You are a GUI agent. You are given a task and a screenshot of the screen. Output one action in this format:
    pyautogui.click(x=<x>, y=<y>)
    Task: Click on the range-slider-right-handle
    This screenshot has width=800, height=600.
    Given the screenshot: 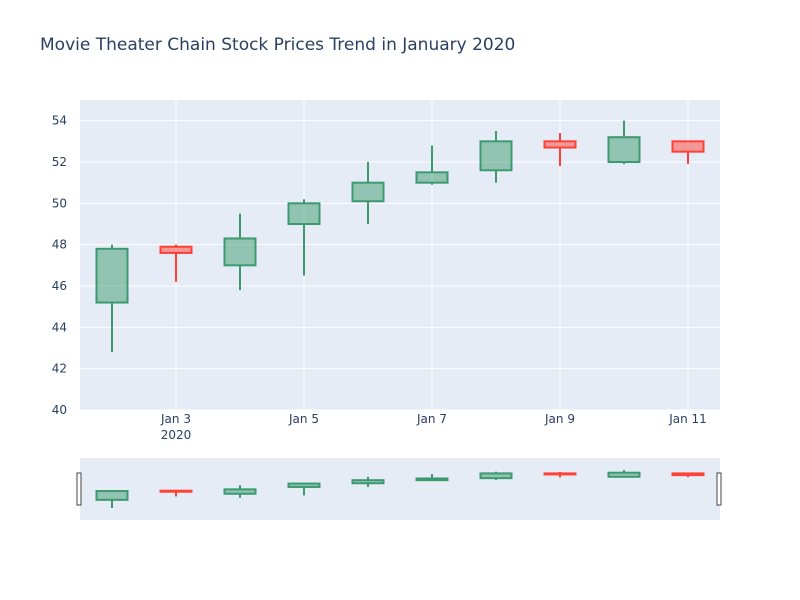 What is the action you would take?
    pyautogui.click(x=719, y=489)
    